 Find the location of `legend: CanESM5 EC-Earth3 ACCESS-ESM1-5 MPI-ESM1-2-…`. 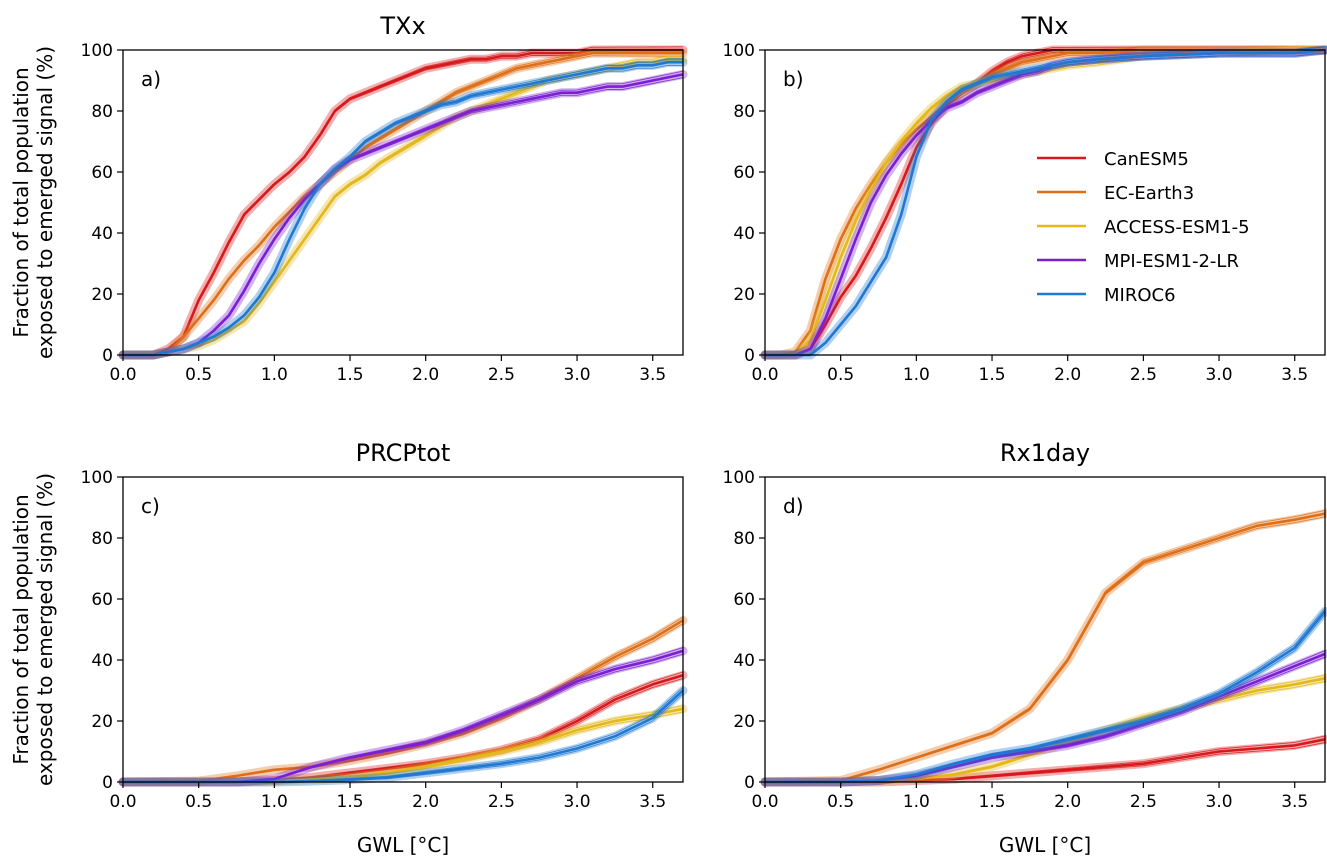

legend: CanESM5 EC-Earth3 ACCESS-ESM1-5 MPI-ESM1-2-… is located at coordinates (1143, 227).